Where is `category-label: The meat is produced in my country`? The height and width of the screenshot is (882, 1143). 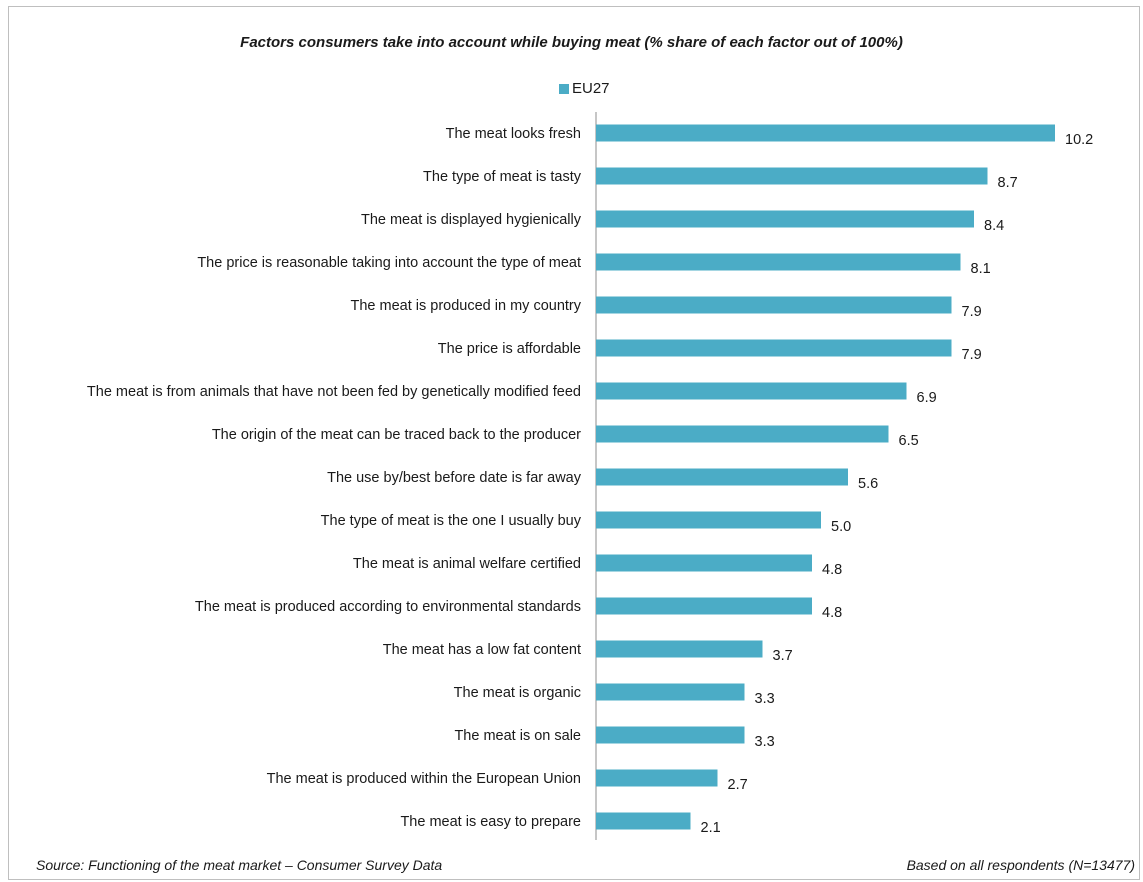
category-label: The meat is produced in my country is located at coordinates (466, 306).